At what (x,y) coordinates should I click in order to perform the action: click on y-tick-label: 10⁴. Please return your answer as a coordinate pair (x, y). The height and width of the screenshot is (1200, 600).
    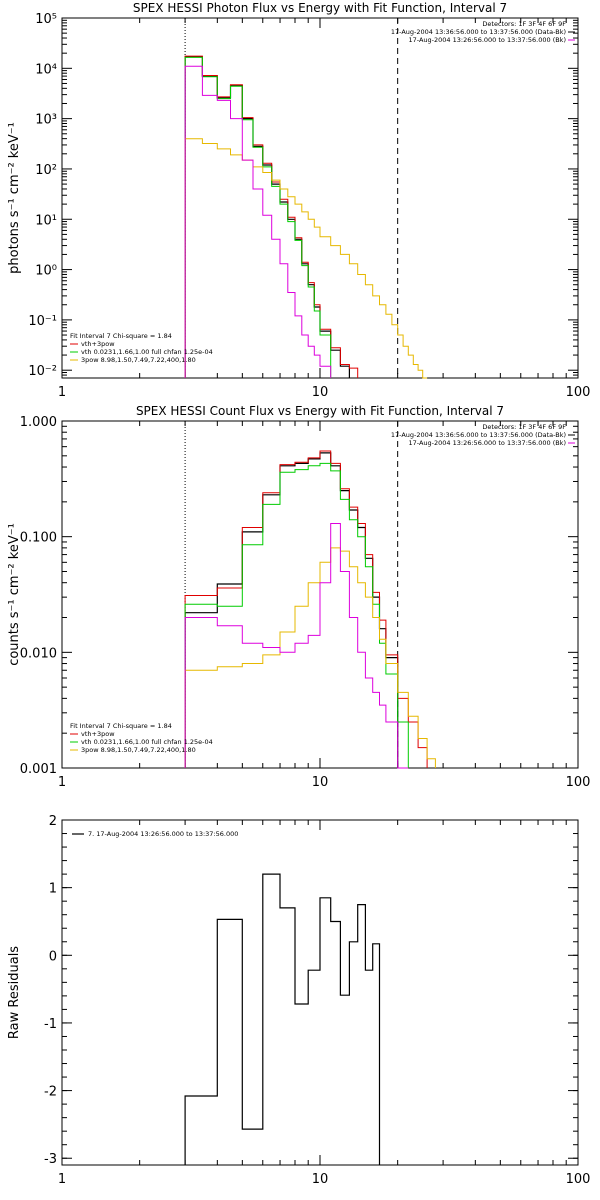
    Looking at the image, I should click on (46, 69).